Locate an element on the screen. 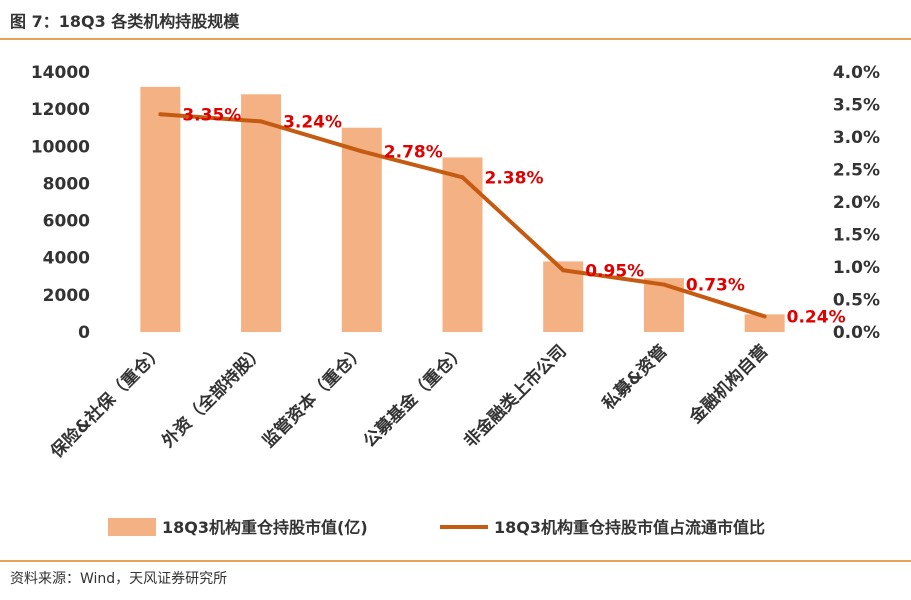  data-label: 2.38% is located at coordinates (514, 178).